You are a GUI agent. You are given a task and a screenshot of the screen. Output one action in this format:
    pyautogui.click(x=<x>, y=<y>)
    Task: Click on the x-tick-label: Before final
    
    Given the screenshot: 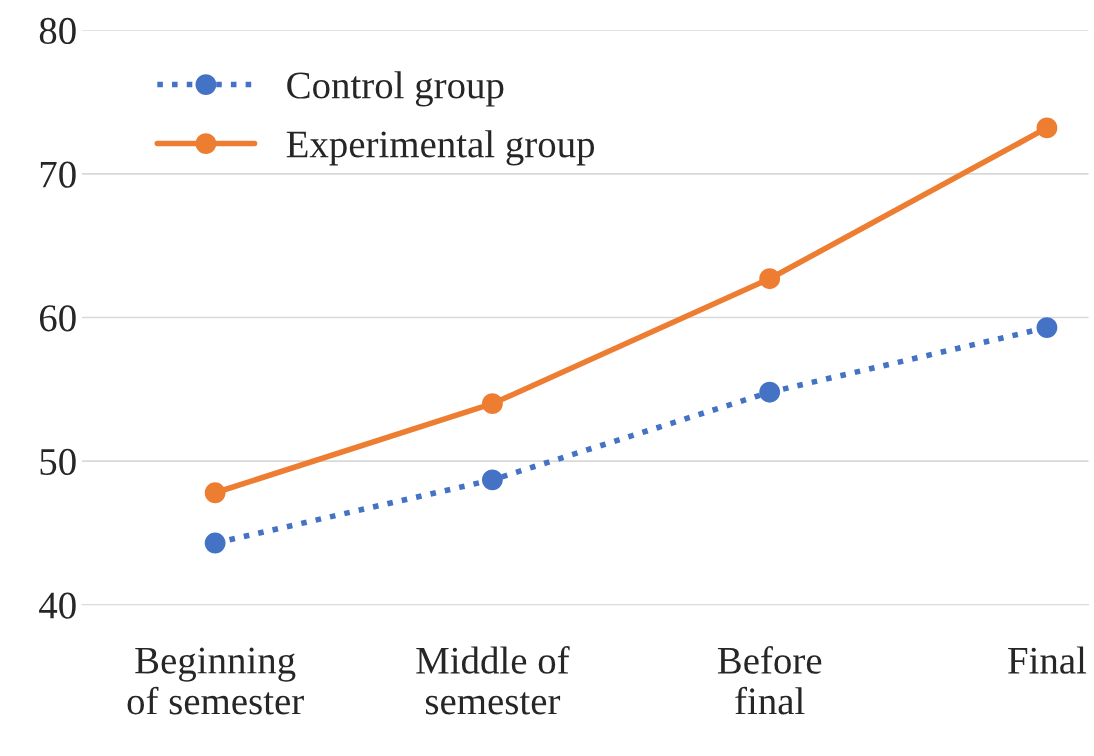 What is the action you would take?
    pyautogui.click(x=769, y=680)
    